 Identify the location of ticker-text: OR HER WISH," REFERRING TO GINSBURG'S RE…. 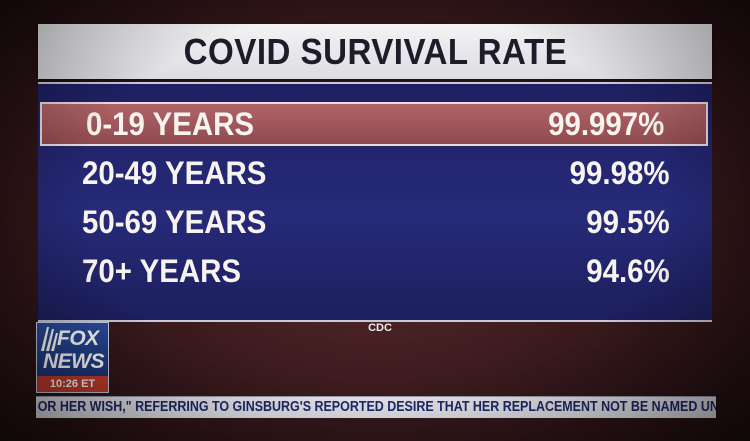
(376, 407).